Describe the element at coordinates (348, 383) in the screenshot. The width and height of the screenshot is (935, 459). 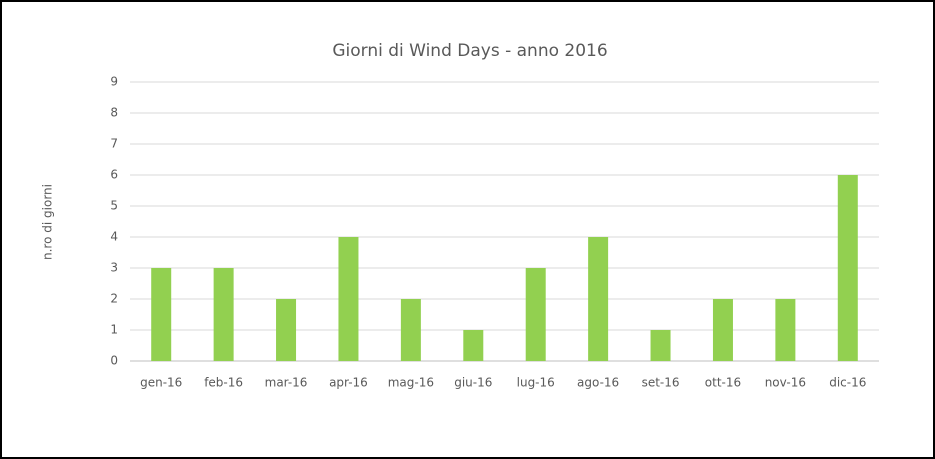
I see `x-tick-label: apr-16` at that location.